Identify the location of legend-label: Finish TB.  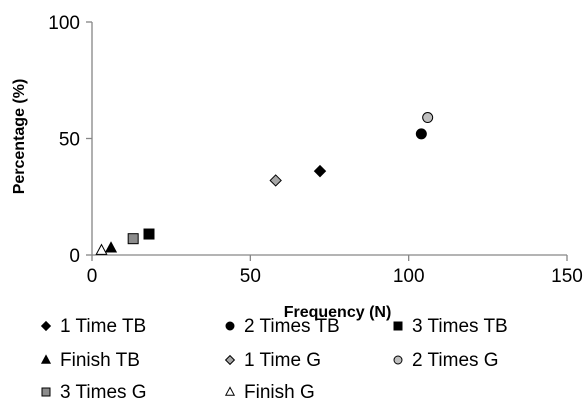
(100, 360).